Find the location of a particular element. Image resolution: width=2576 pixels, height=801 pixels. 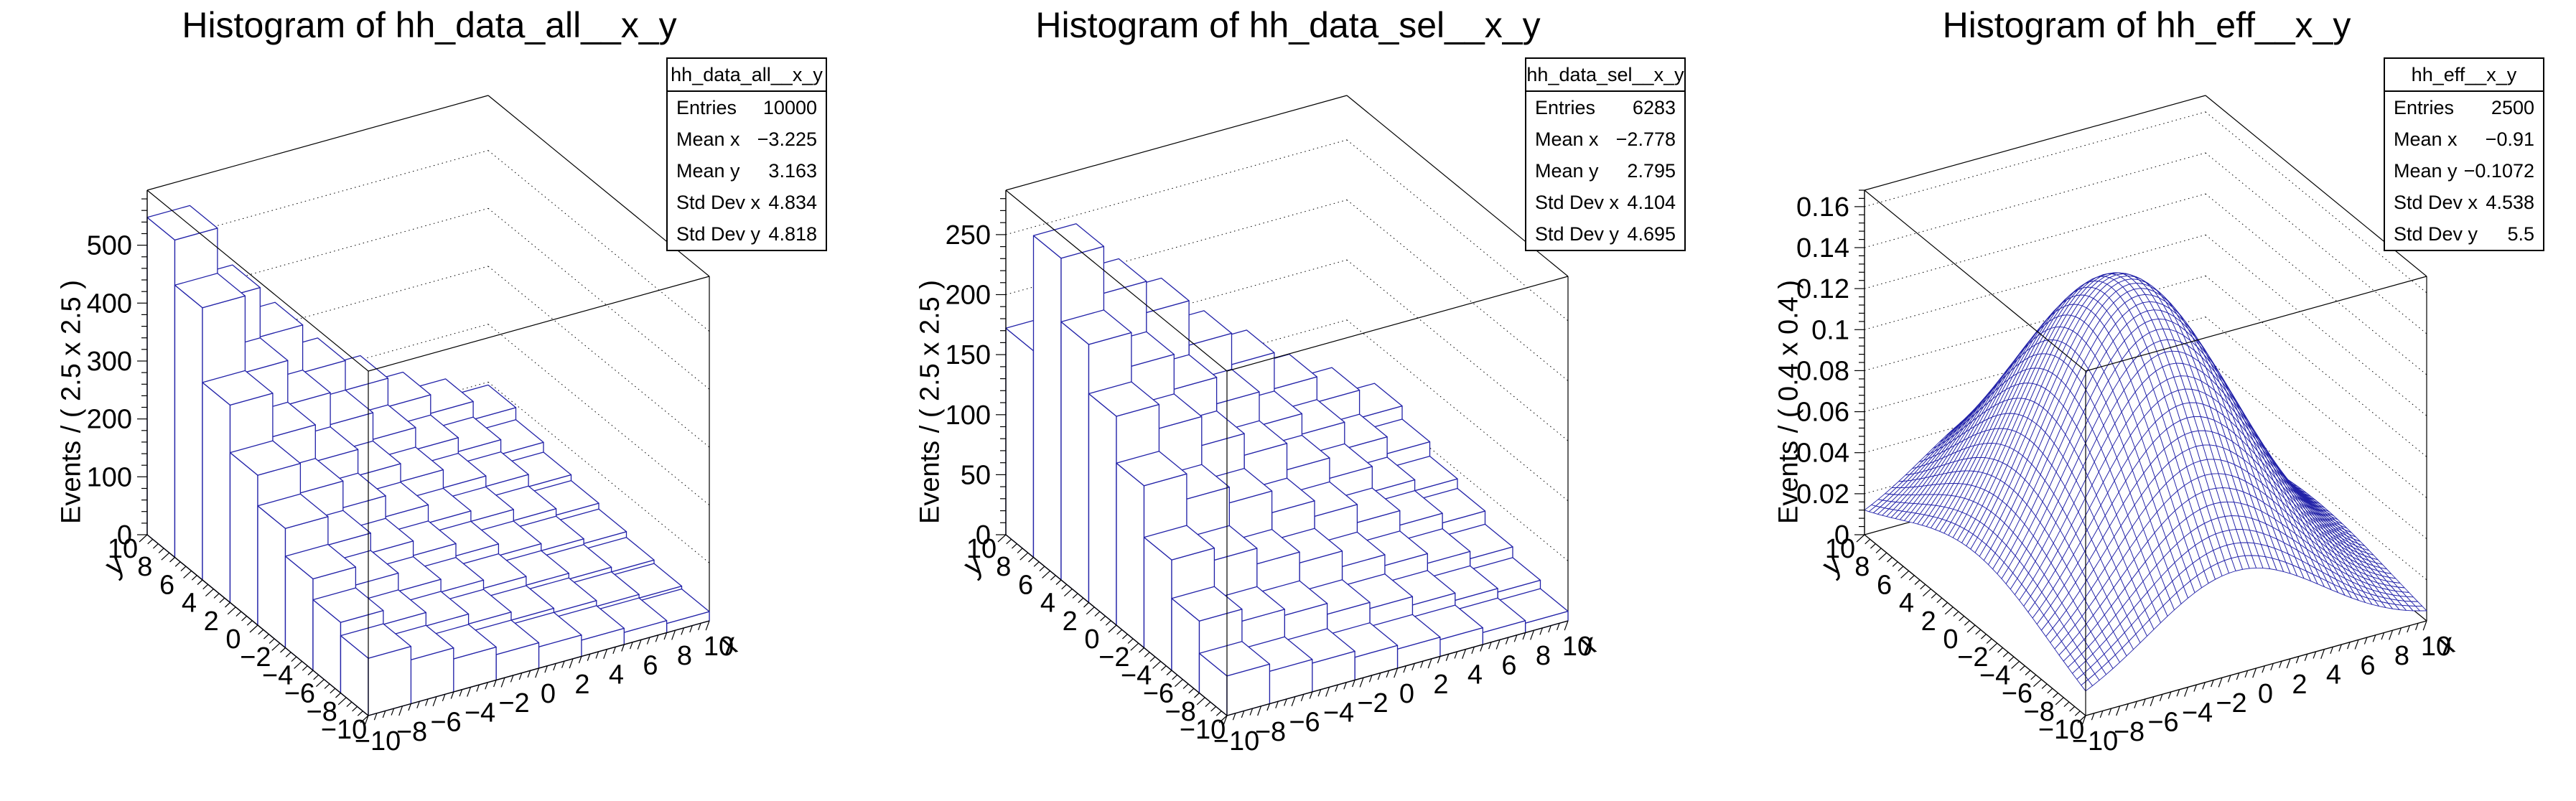

svg-text: 500 is located at coordinates (109, 246).